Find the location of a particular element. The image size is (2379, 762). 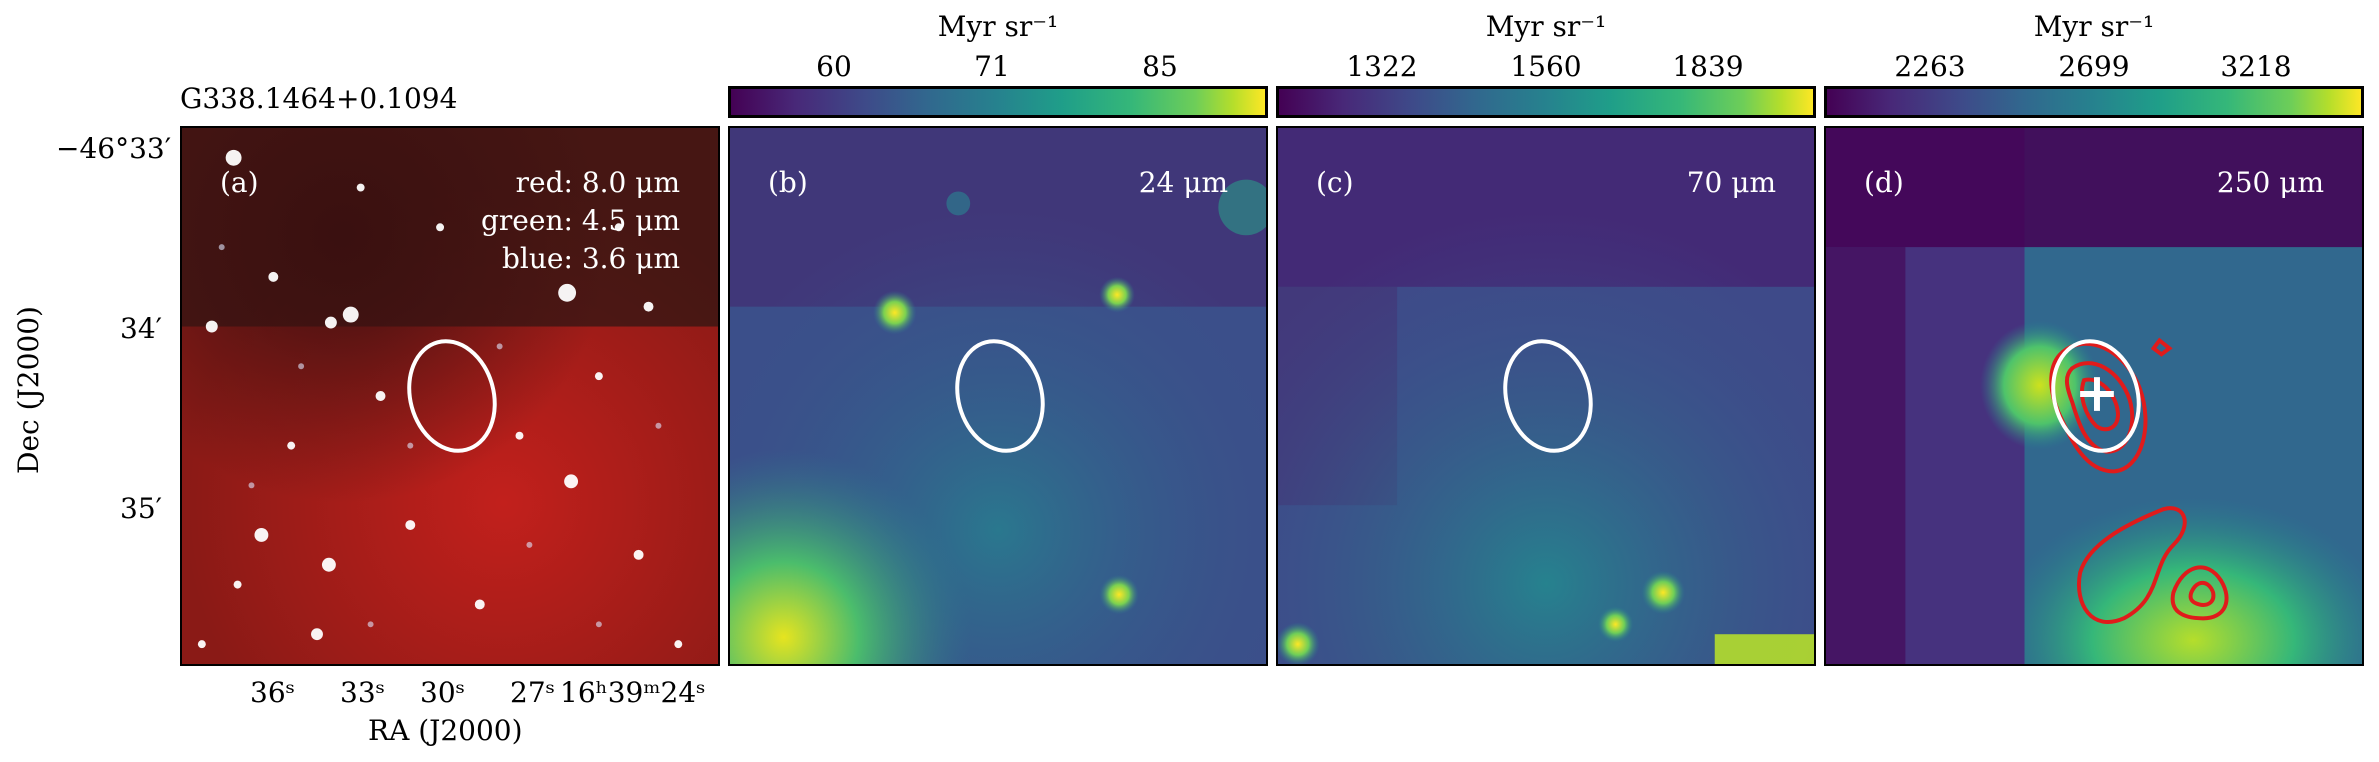

colorbar-tick: 85 is located at coordinates (1160, 66).